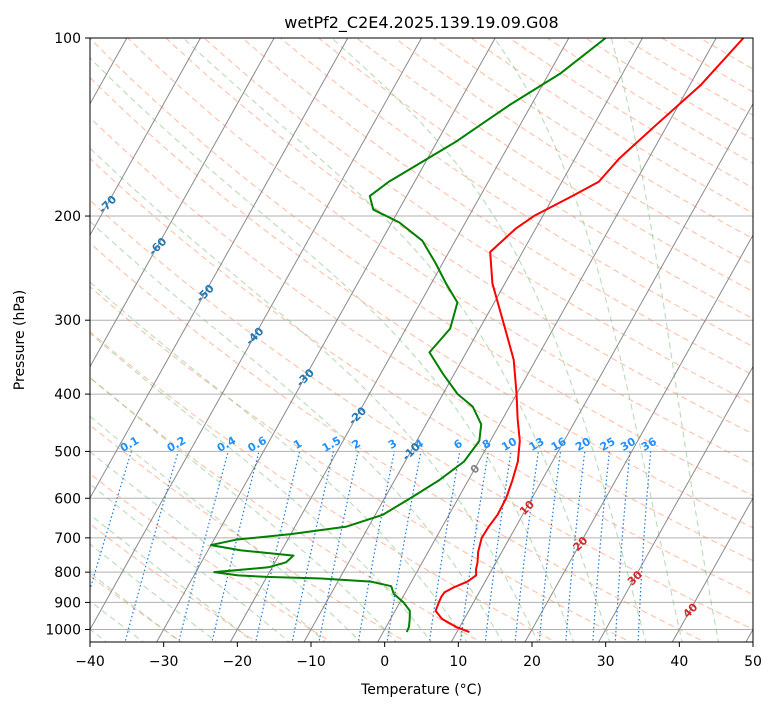 This screenshot has width=775, height=708. Describe the element at coordinates (205, 293) in the screenshot. I see `dry-adiabat-label: -50` at that location.